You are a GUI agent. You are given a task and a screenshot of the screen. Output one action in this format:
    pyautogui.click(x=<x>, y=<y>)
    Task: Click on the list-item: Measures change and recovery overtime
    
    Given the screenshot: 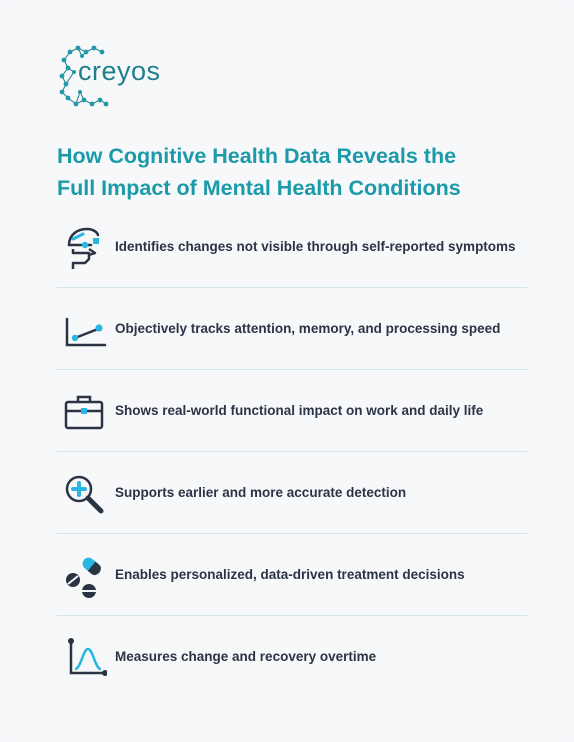 What is the action you would take?
    pyautogui.click(x=292, y=657)
    